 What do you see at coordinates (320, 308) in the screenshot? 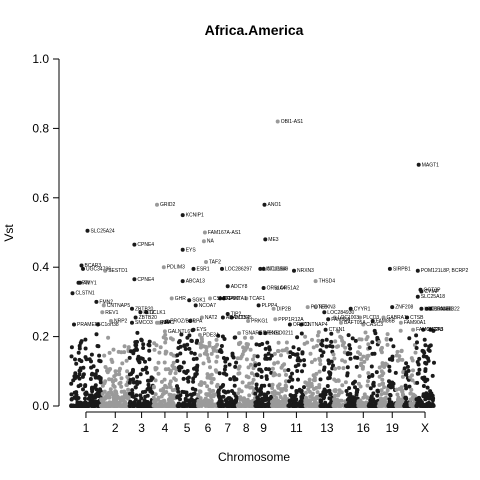
I see `gene-label: POTEB` at bounding box center [320, 308].